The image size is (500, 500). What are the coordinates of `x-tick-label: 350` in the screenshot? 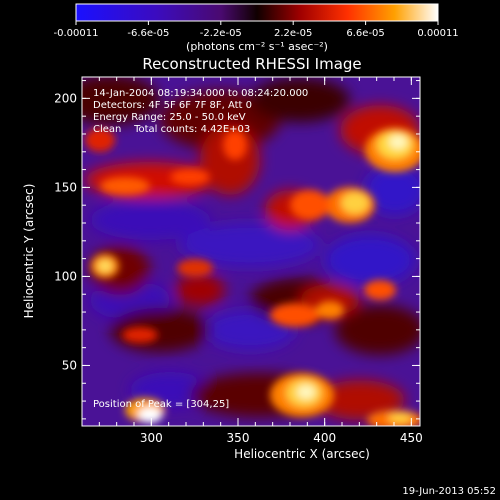 It's located at (238, 438).